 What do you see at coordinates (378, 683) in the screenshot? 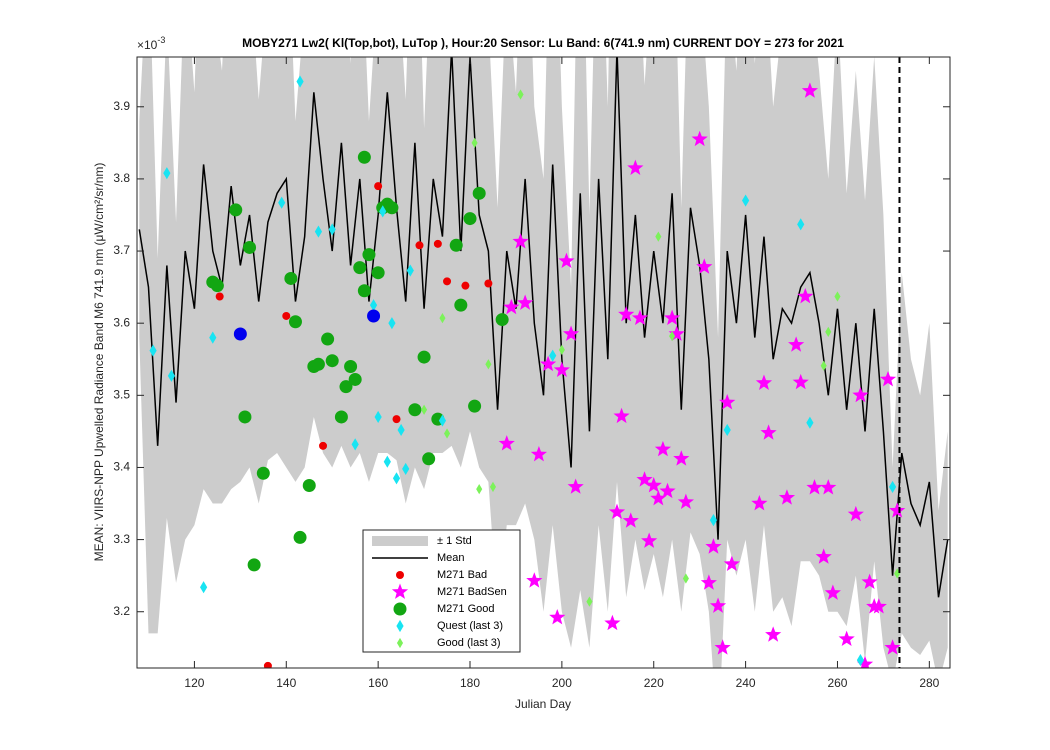
I see `x-tick-label: 160` at bounding box center [378, 683].